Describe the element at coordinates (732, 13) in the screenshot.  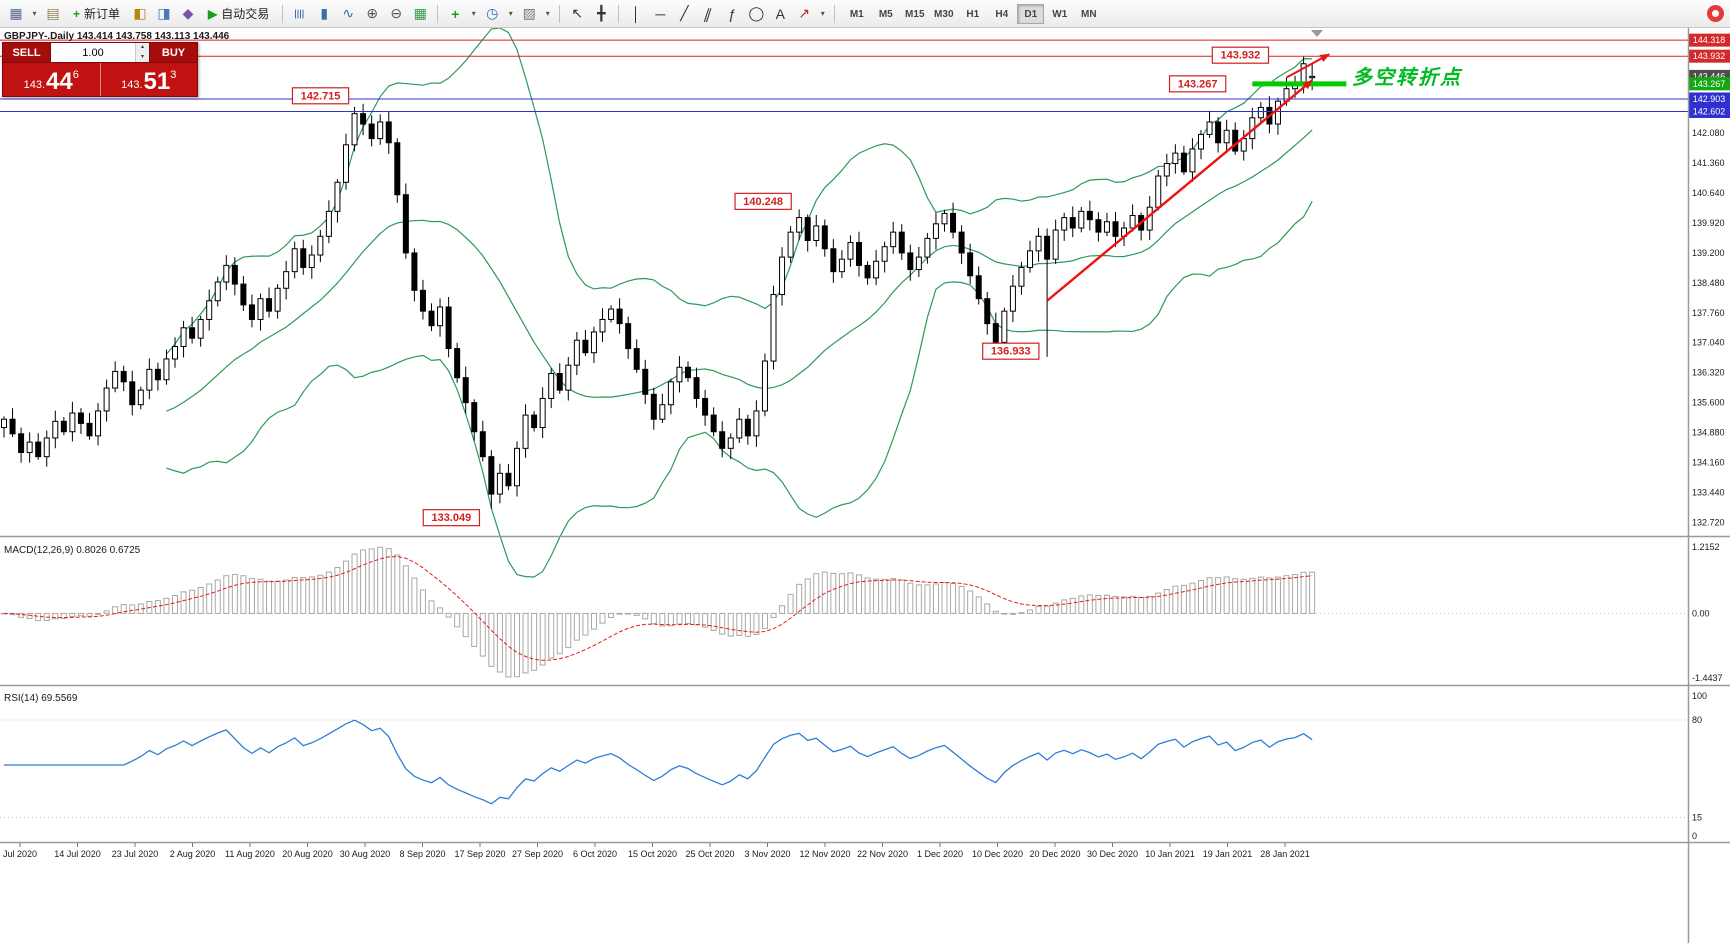
I see `fibonacci-icon: ƒ` at that location.